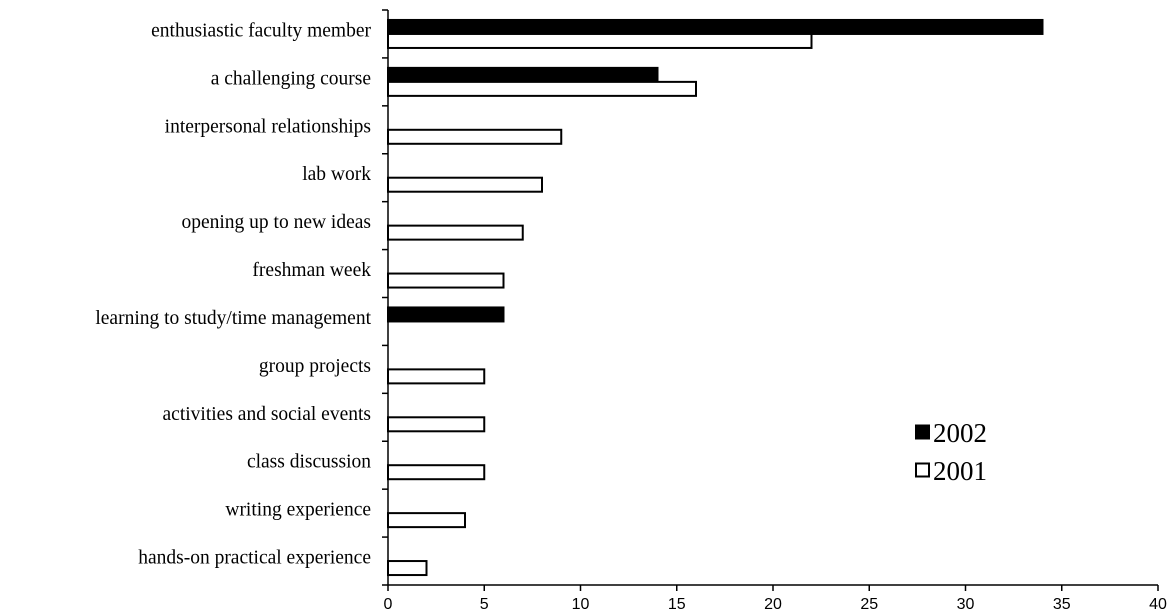 The image size is (1173, 614). What do you see at coordinates (436, 472) in the screenshot?
I see `bar-2001-class-discussion` at bounding box center [436, 472].